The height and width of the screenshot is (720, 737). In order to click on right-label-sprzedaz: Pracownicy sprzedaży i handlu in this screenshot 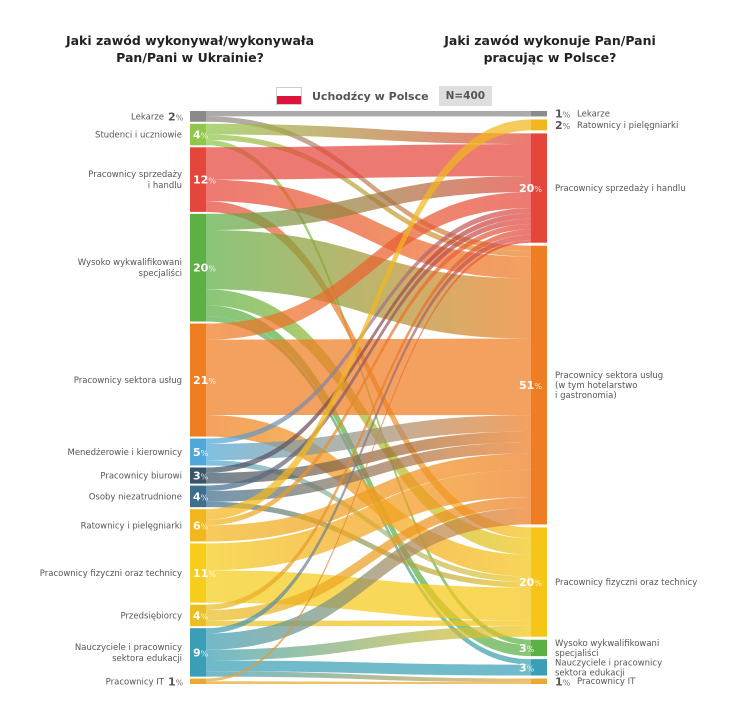, I will do `click(620, 189)`.